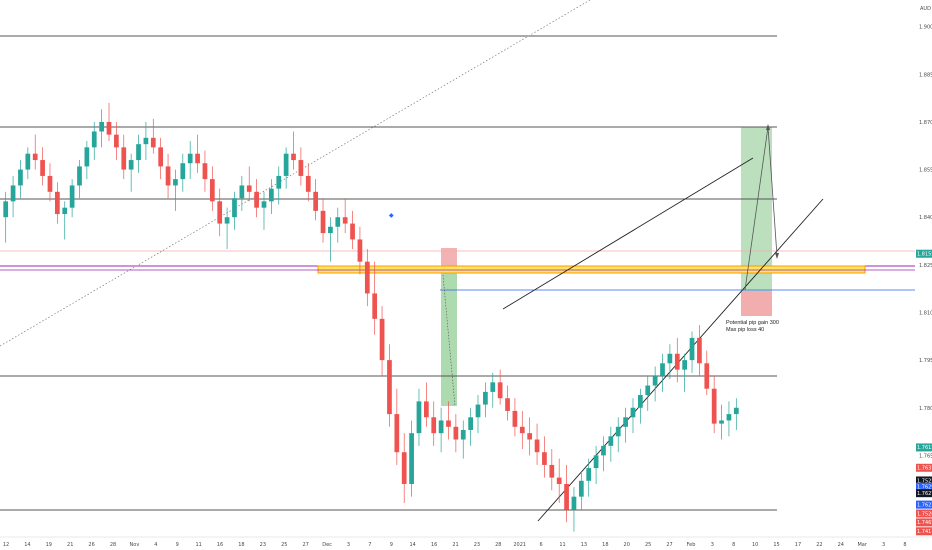  What do you see at coordinates (745, 330) in the screenshot?
I see `annotation-loss: Max pip loss 40` at bounding box center [745, 330].